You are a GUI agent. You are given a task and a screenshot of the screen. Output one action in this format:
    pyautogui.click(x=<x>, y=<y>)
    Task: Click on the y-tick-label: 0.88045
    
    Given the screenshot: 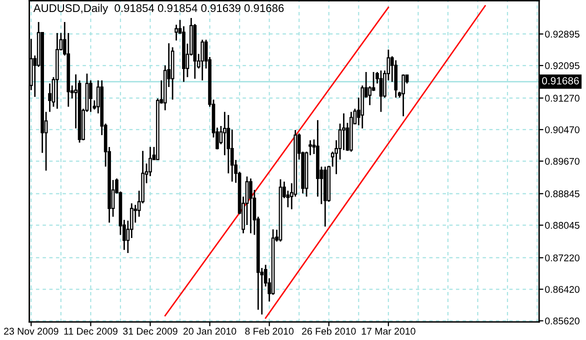 What is the action you would take?
    pyautogui.click(x=562, y=225)
    